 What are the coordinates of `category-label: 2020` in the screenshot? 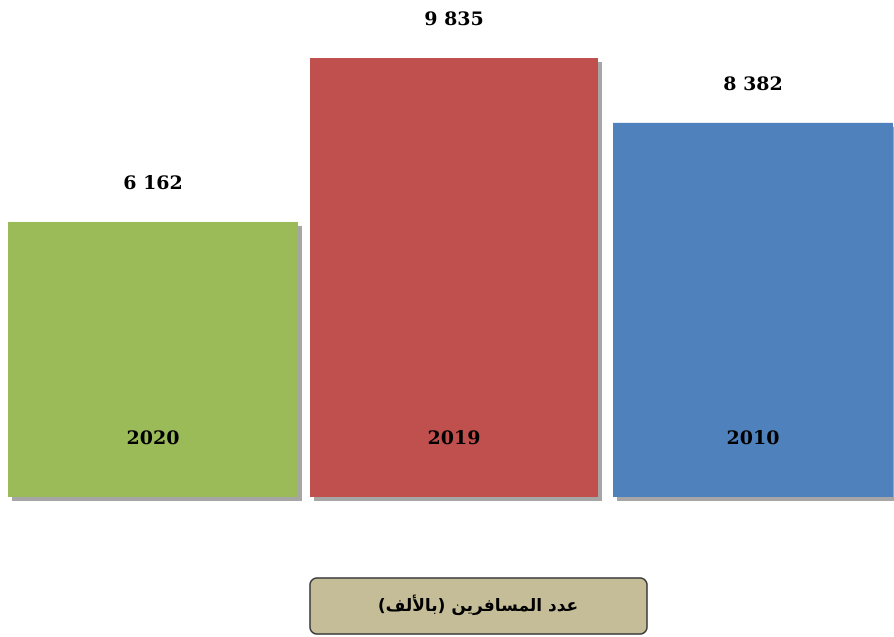 It's located at (153, 438).